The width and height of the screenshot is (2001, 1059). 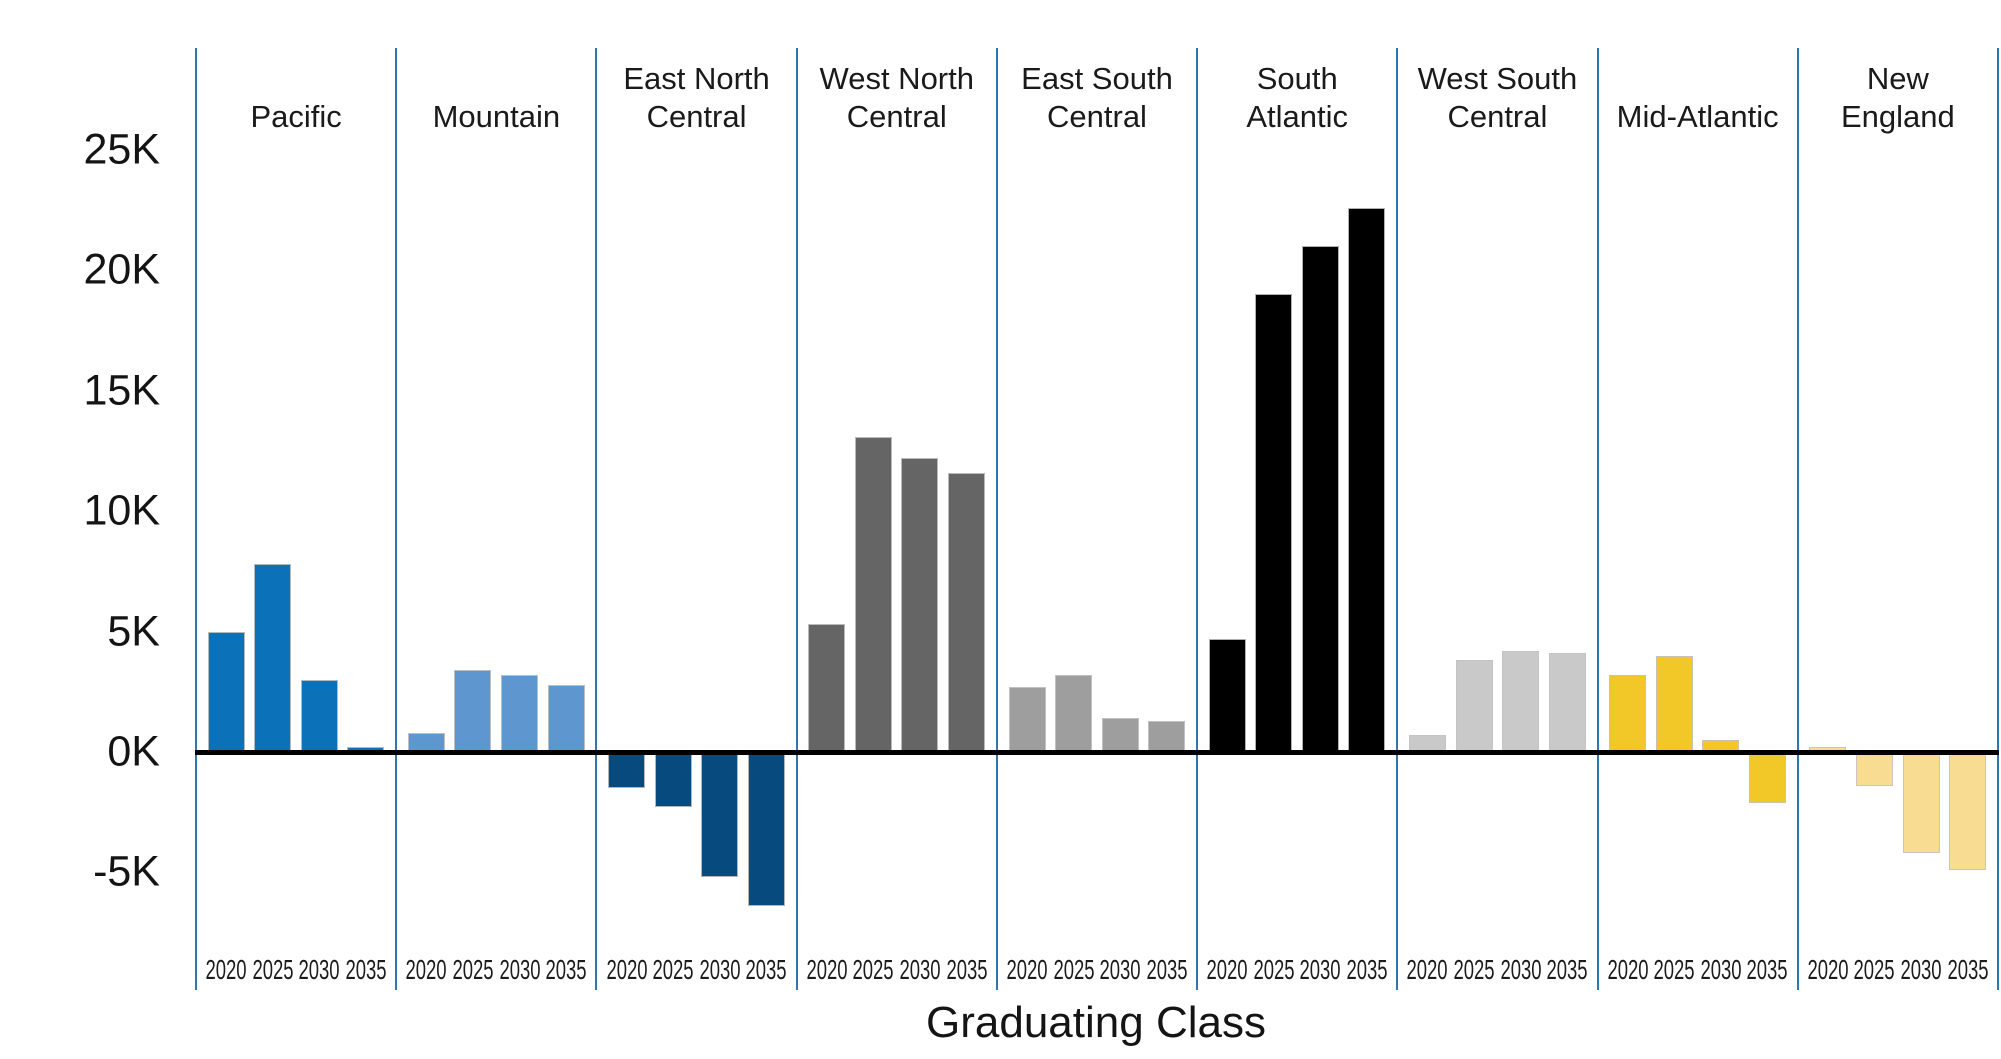 What do you see at coordinates (496, 98) in the screenshot?
I see `panel-title-mountain: Mountain` at bounding box center [496, 98].